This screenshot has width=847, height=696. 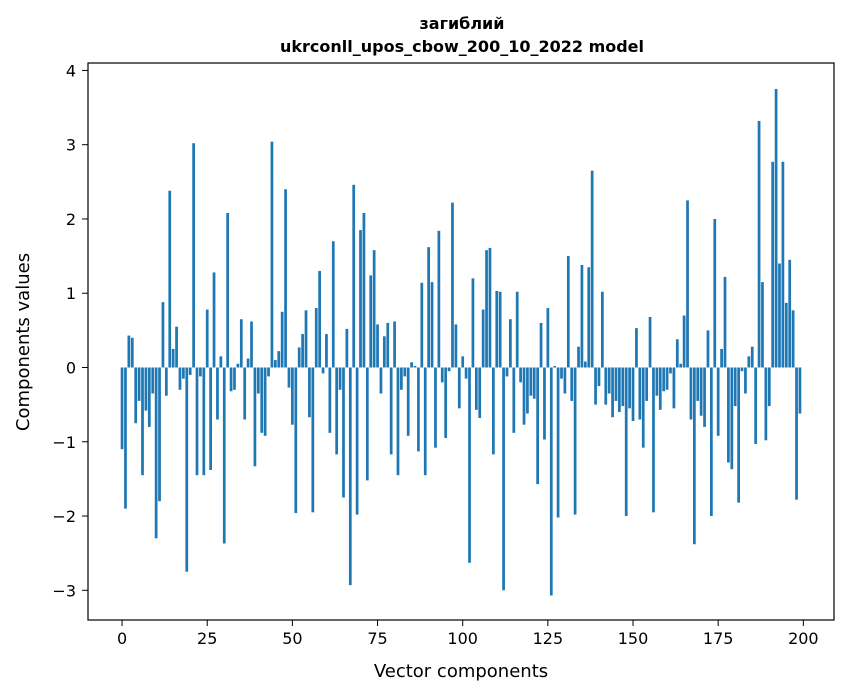 What do you see at coordinates (64, 516) in the screenshot?
I see `y-tick-label: −2` at bounding box center [64, 516].